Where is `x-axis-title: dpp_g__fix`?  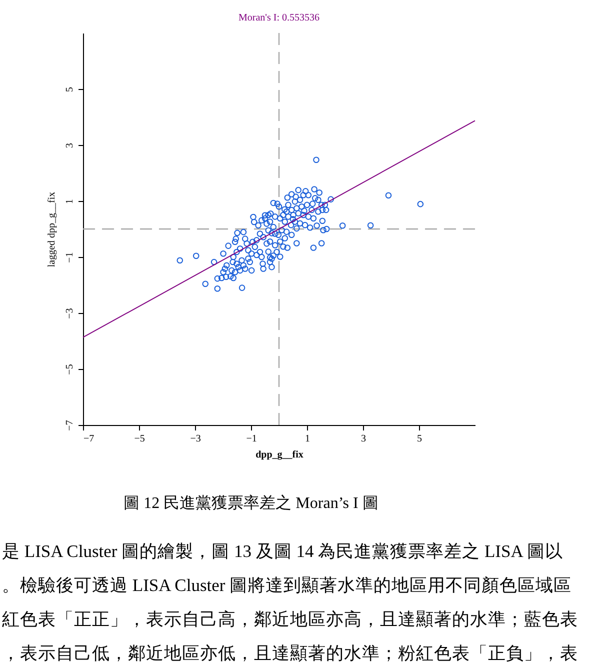
x-axis-title: dpp_g__fix is located at coordinates (280, 455).